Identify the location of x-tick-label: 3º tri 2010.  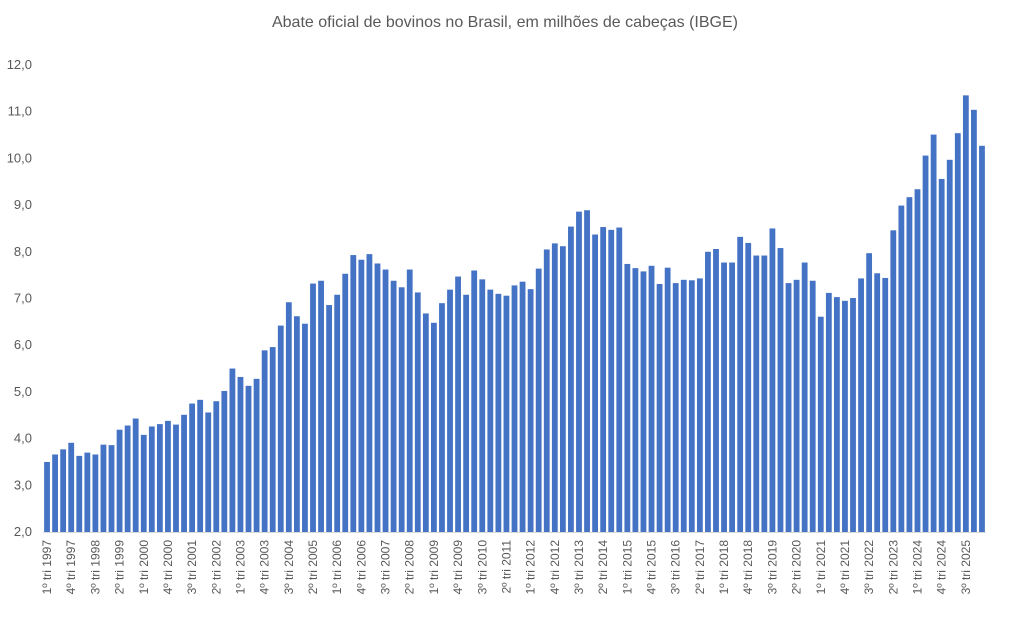
(482, 567).